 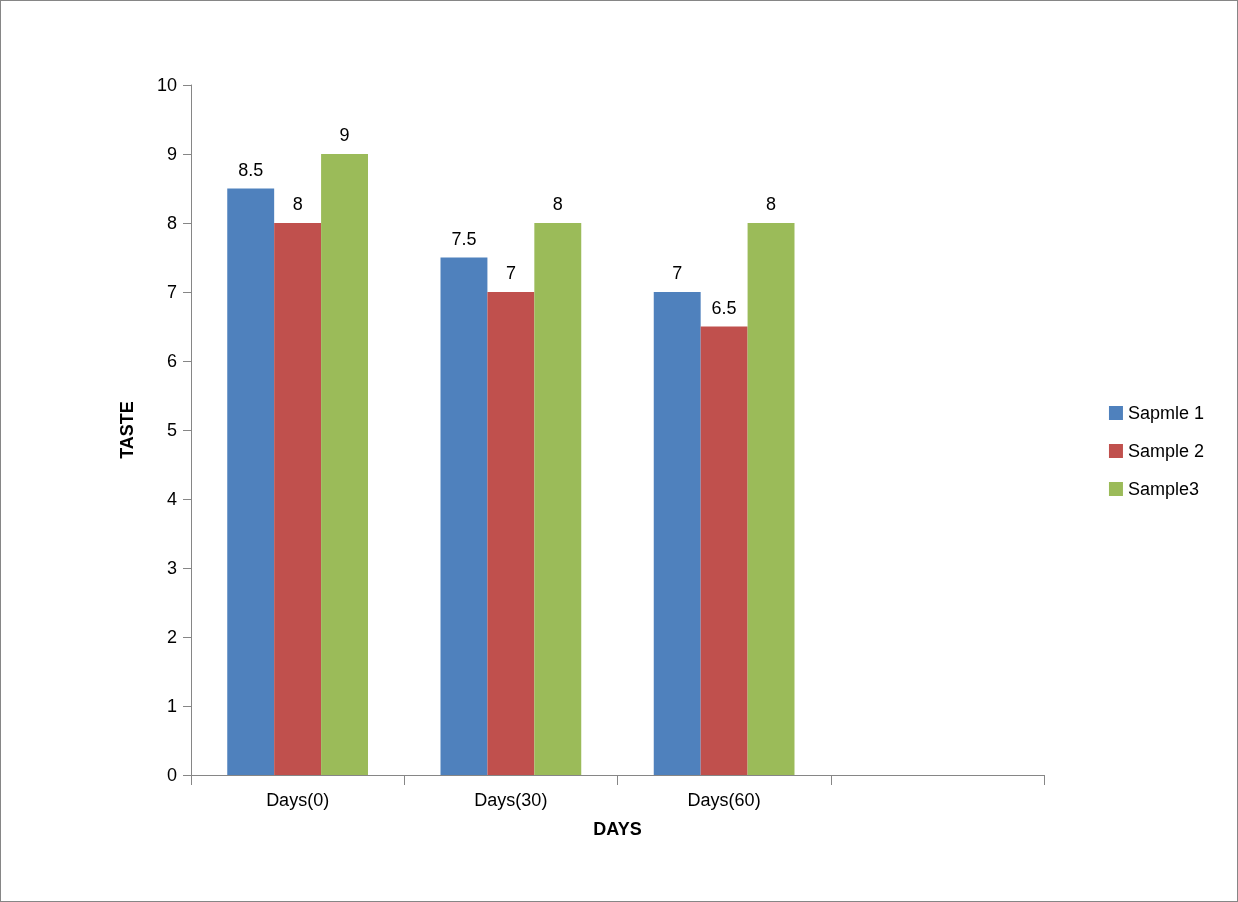 What do you see at coordinates (171, 430) in the screenshot?
I see `y-tick-label: 5` at bounding box center [171, 430].